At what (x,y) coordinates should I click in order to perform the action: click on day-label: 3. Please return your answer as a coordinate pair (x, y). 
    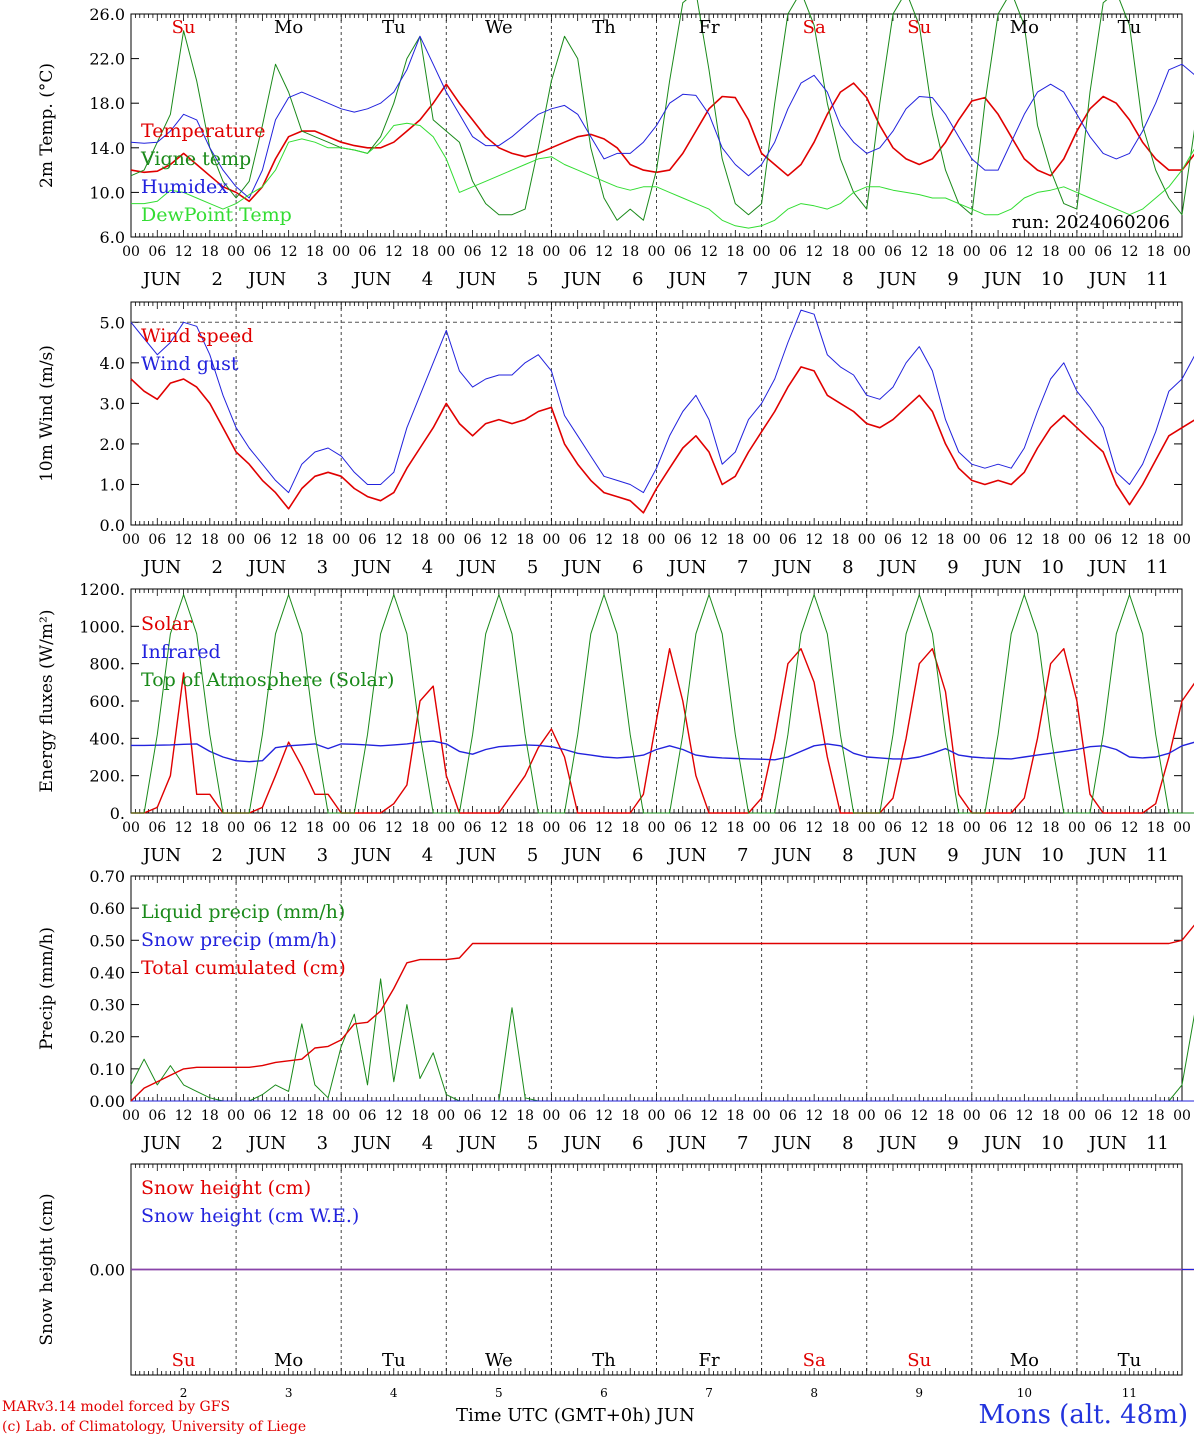
    Looking at the image, I should click on (322, 1143).